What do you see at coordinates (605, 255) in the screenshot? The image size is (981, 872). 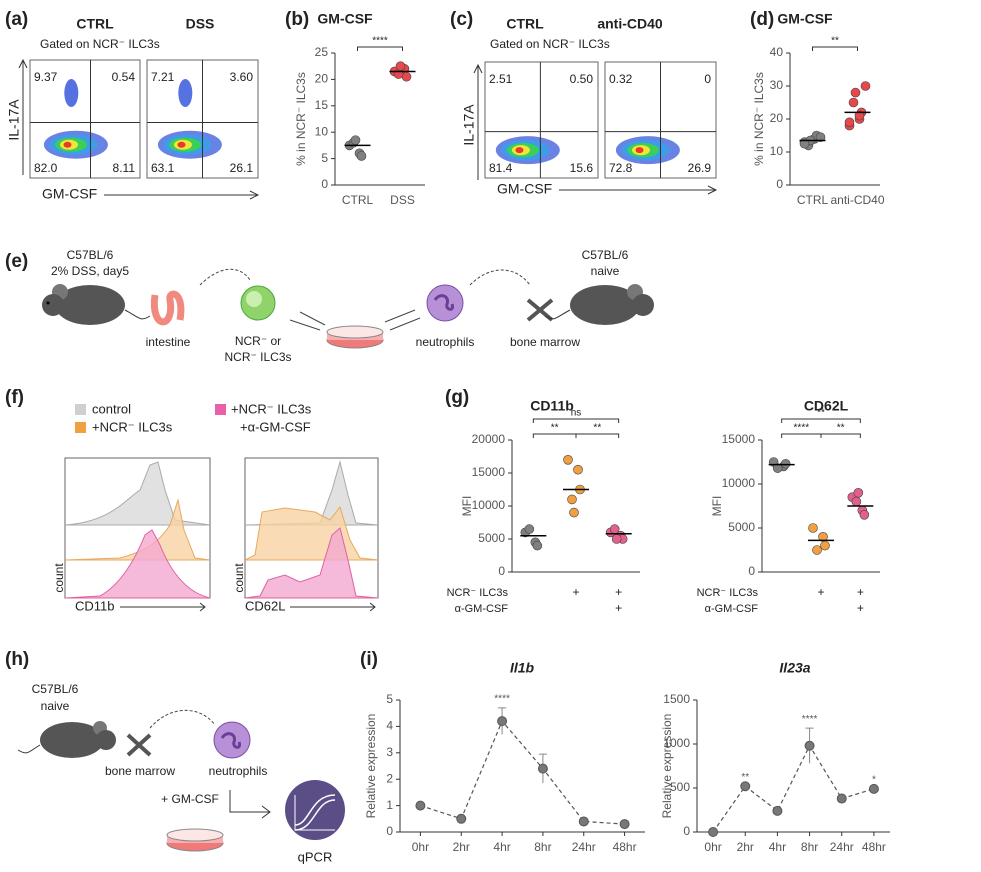 I see `mouse-label: C57BL/6` at bounding box center [605, 255].